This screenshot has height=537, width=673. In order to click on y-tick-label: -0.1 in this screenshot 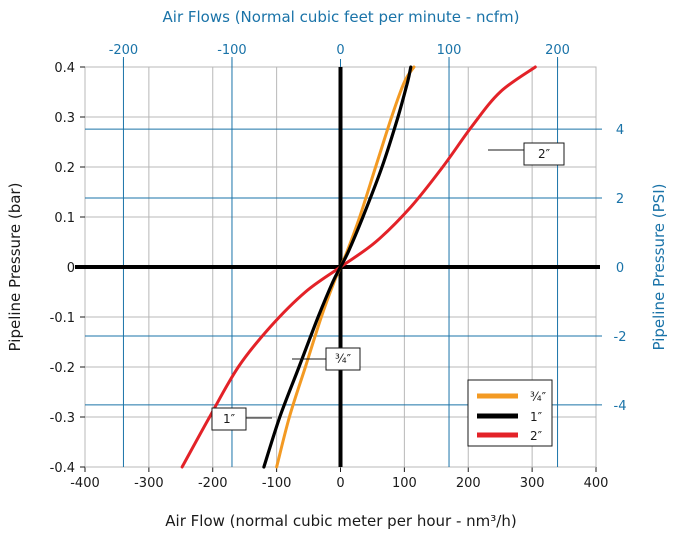, I will do `click(62, 318)`.